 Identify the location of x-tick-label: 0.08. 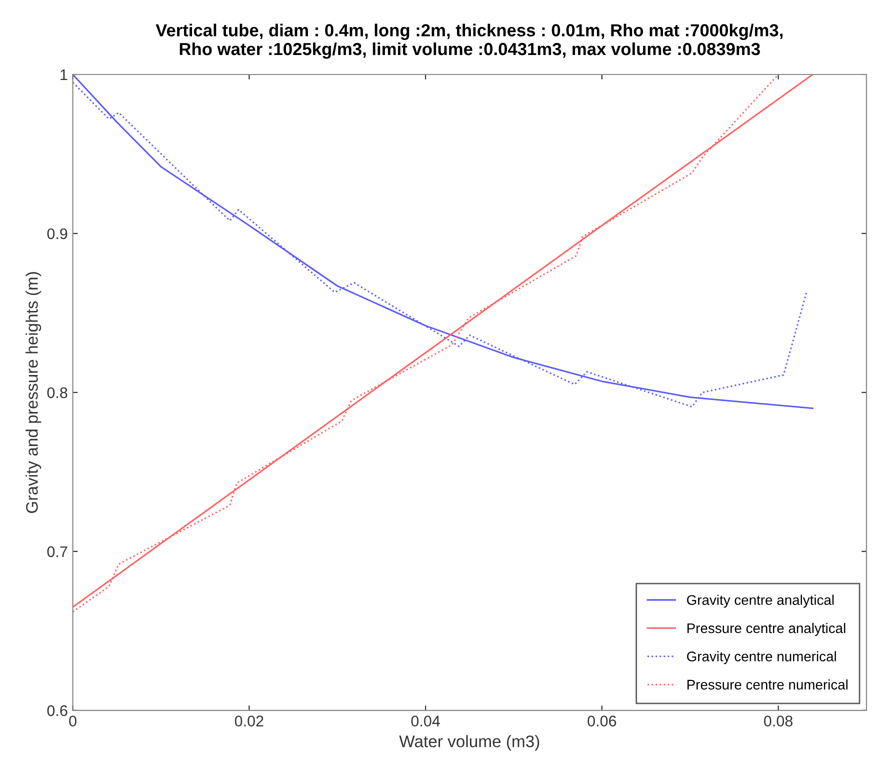
(778, 721).